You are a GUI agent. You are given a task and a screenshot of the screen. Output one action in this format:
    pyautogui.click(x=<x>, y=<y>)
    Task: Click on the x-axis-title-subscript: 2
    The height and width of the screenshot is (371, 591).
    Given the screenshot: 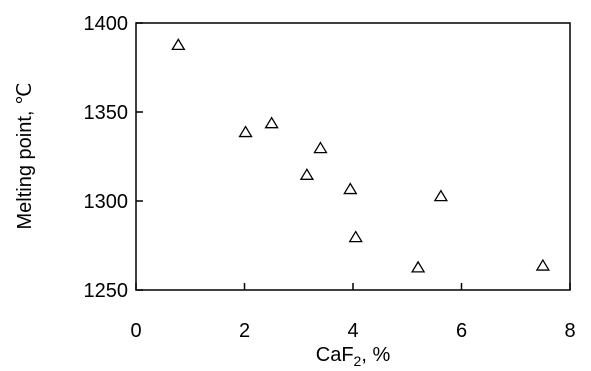 What is the action you would take?
    pyautogui.click(x=358, y=361)
    